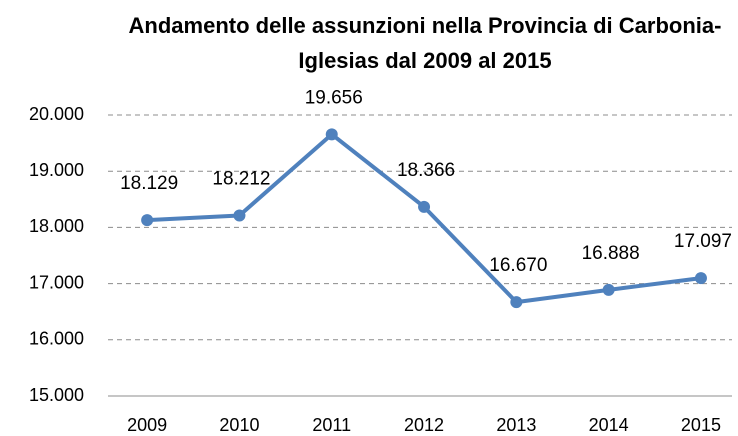 The image size is (738, 436). I want to click on data-label: 16.888, so click(611, 253).